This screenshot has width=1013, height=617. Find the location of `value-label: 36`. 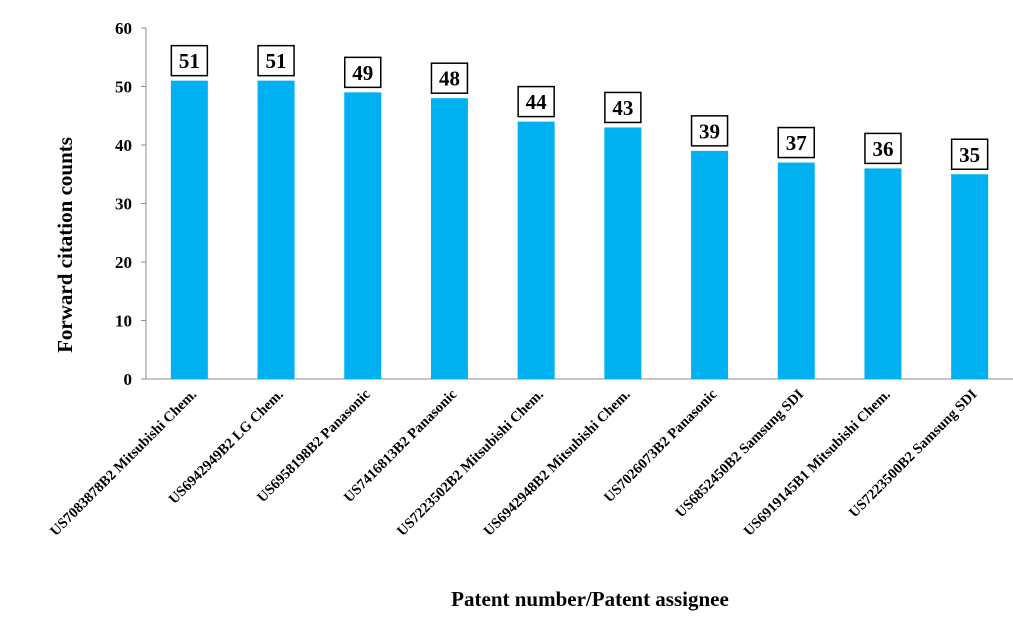

value-label: 36 is located at coordinates (882, 149).